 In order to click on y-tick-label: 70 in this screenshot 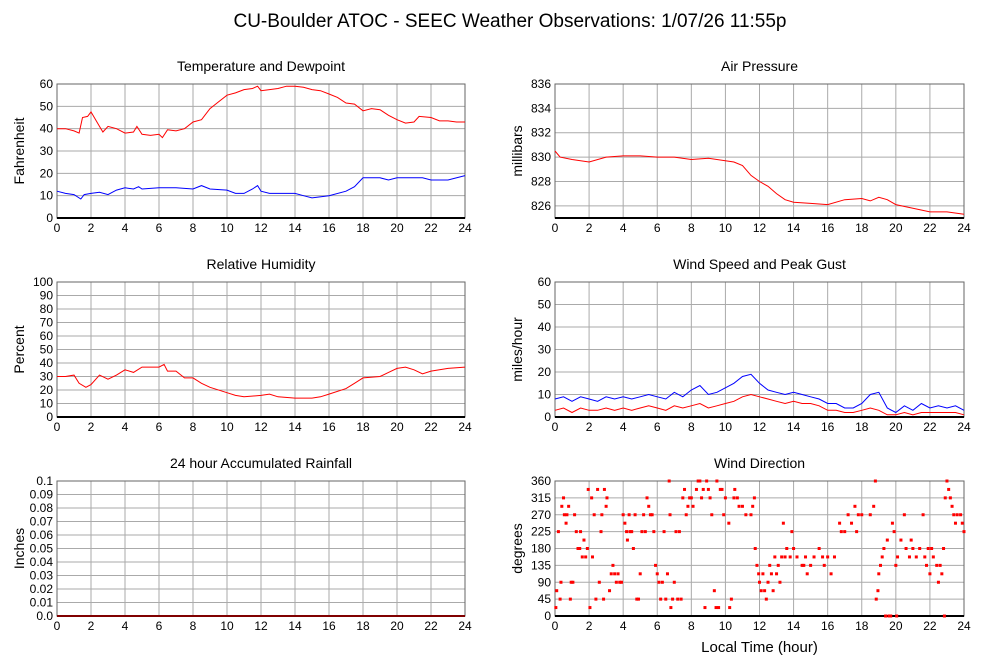, I will do `click(47, 323)`.